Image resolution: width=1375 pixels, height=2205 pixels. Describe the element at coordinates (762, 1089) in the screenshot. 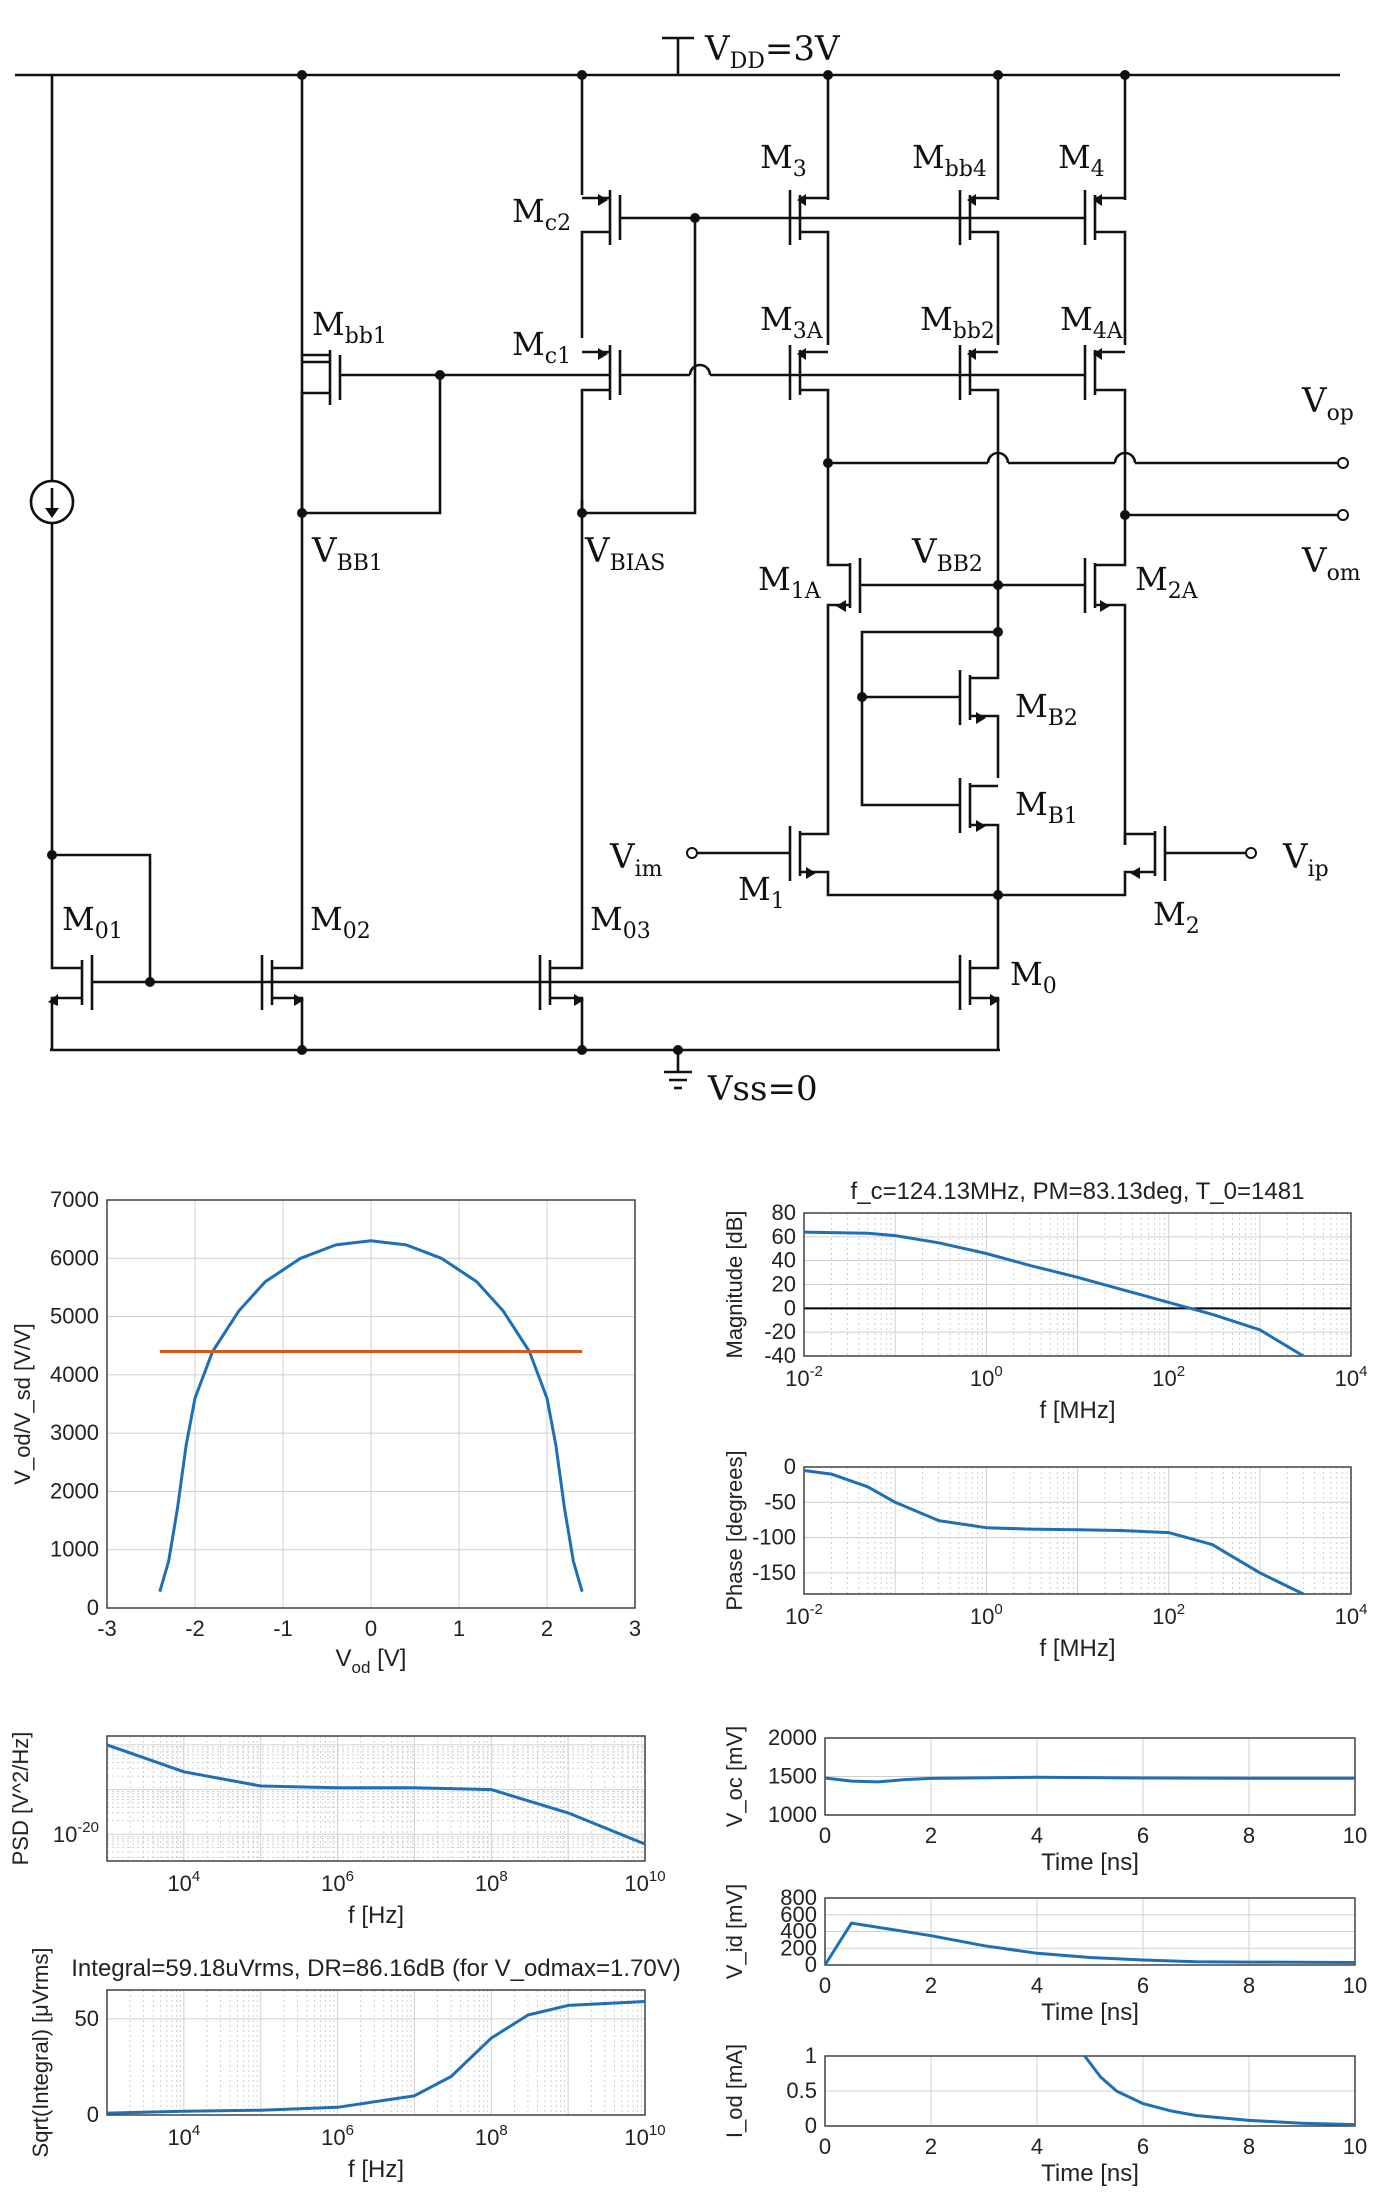

I see `vss-label: Vss=0` at that location.